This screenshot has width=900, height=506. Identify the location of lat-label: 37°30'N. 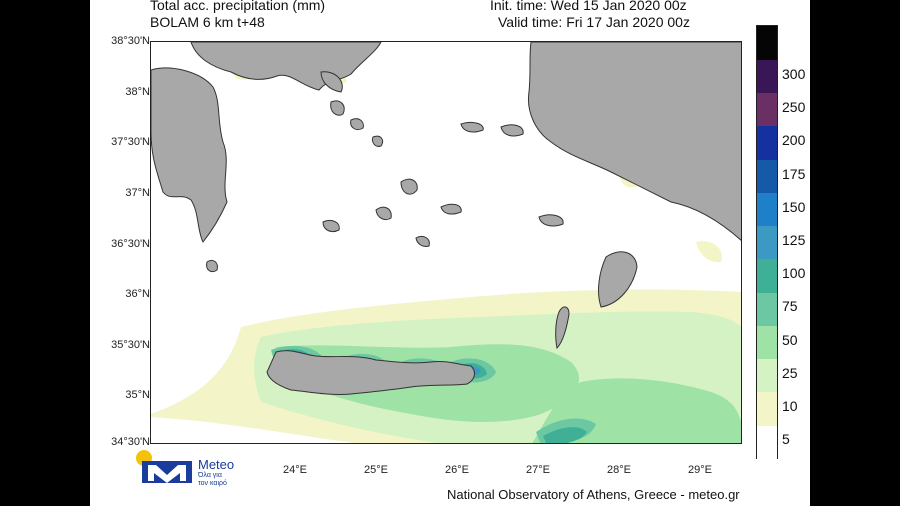
(130, 142).